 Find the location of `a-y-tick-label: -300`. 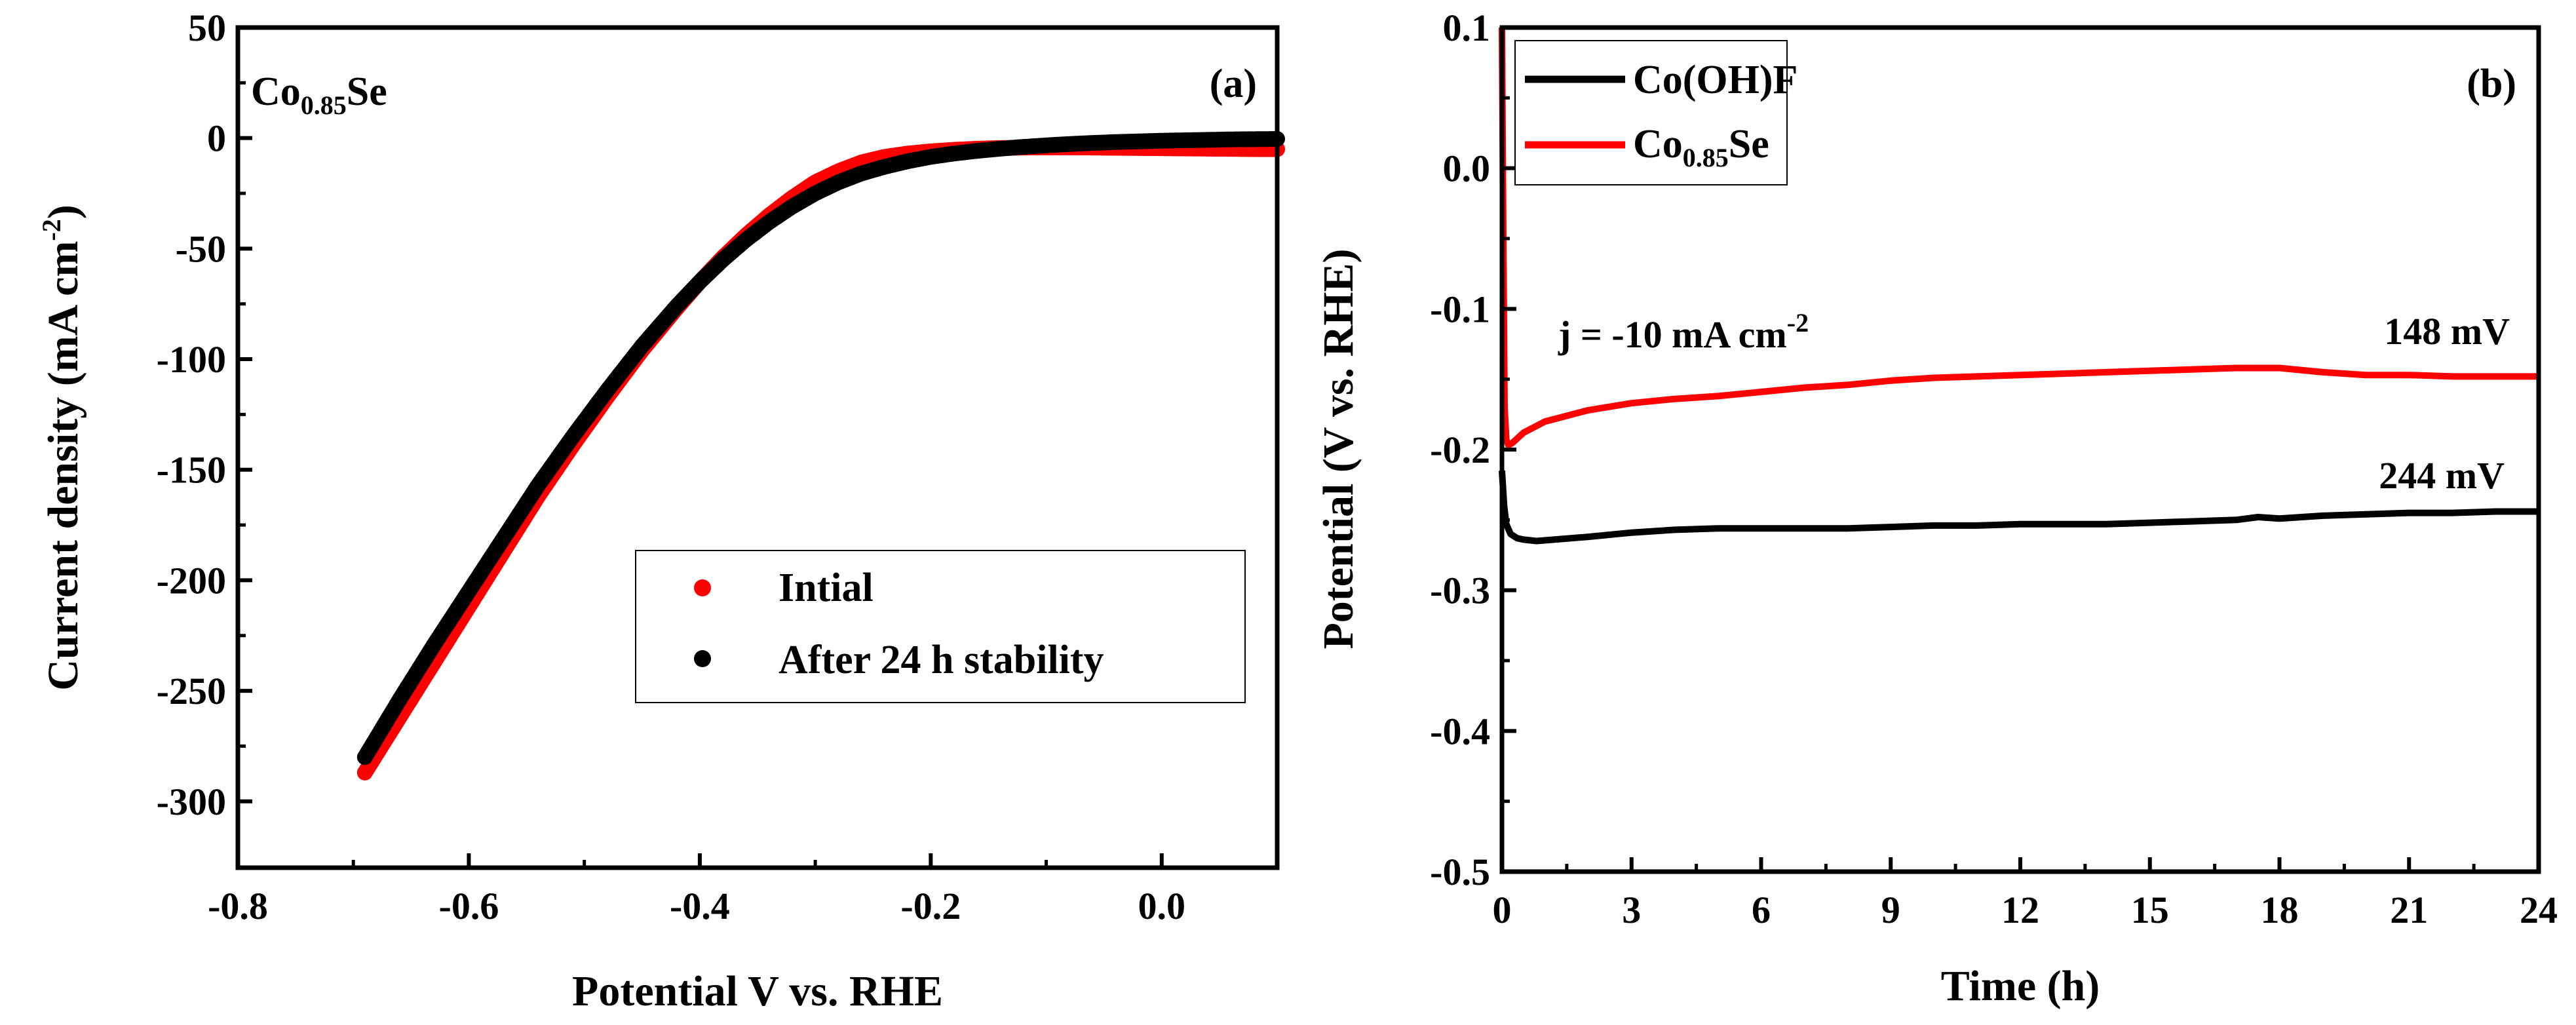

a-y-tick-label: -300 is located at coordinates (191, 802).